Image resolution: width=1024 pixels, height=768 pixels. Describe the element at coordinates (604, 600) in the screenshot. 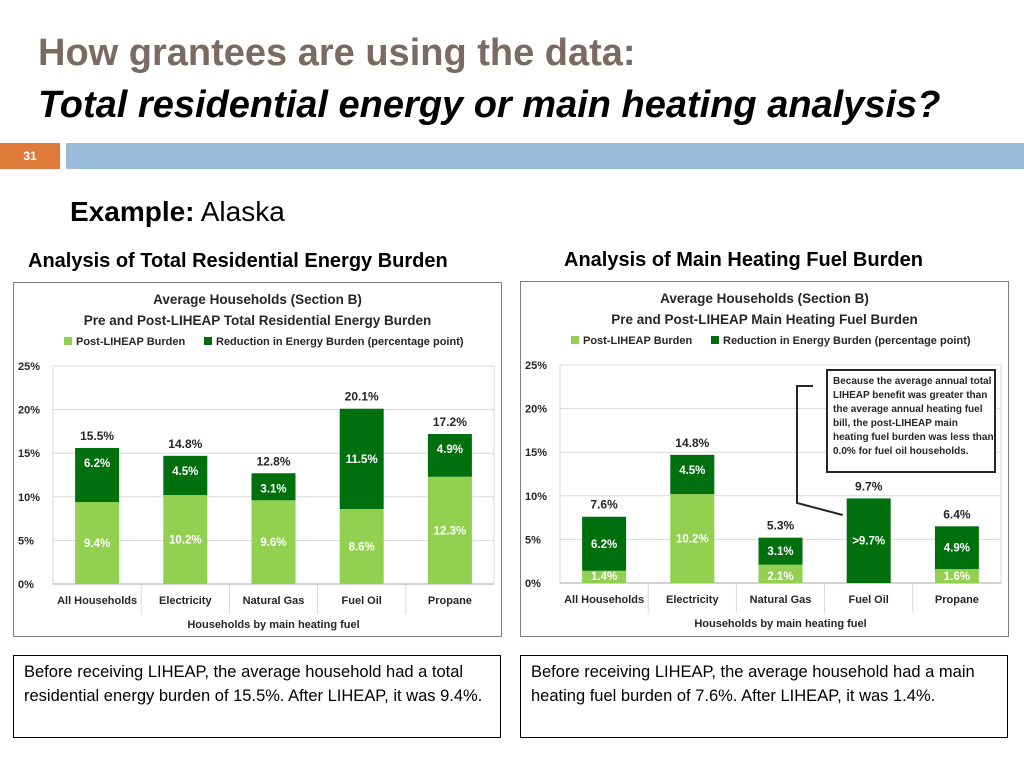

I see `x-tick-label-0: All Households` at that location.